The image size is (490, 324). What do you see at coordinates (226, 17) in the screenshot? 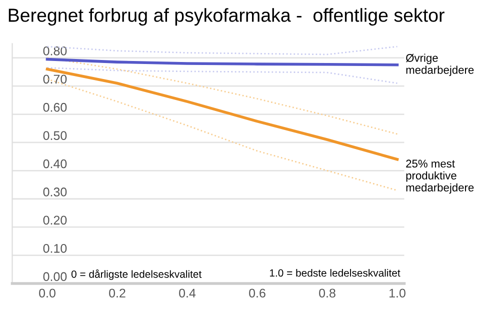
I see `chart-title: Beregnet forbrug af psykofarmaka - offentlige sektor` at bounding box center [226, 17].